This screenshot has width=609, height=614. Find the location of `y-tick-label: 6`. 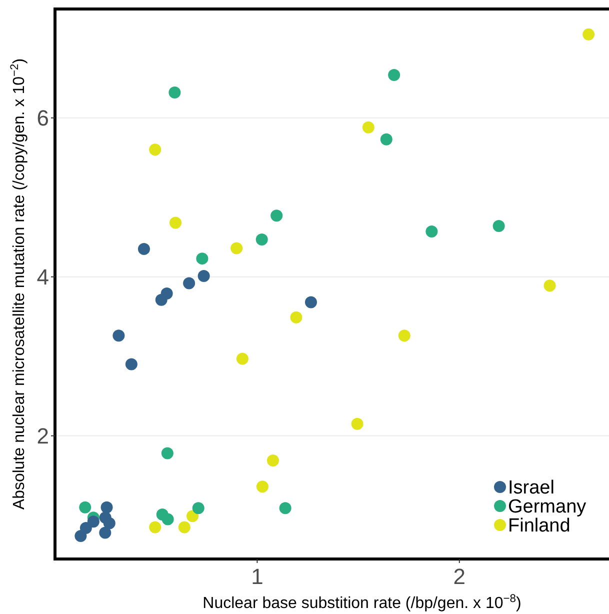

y-tick-label: 6 is located at coordinates (42, 118).